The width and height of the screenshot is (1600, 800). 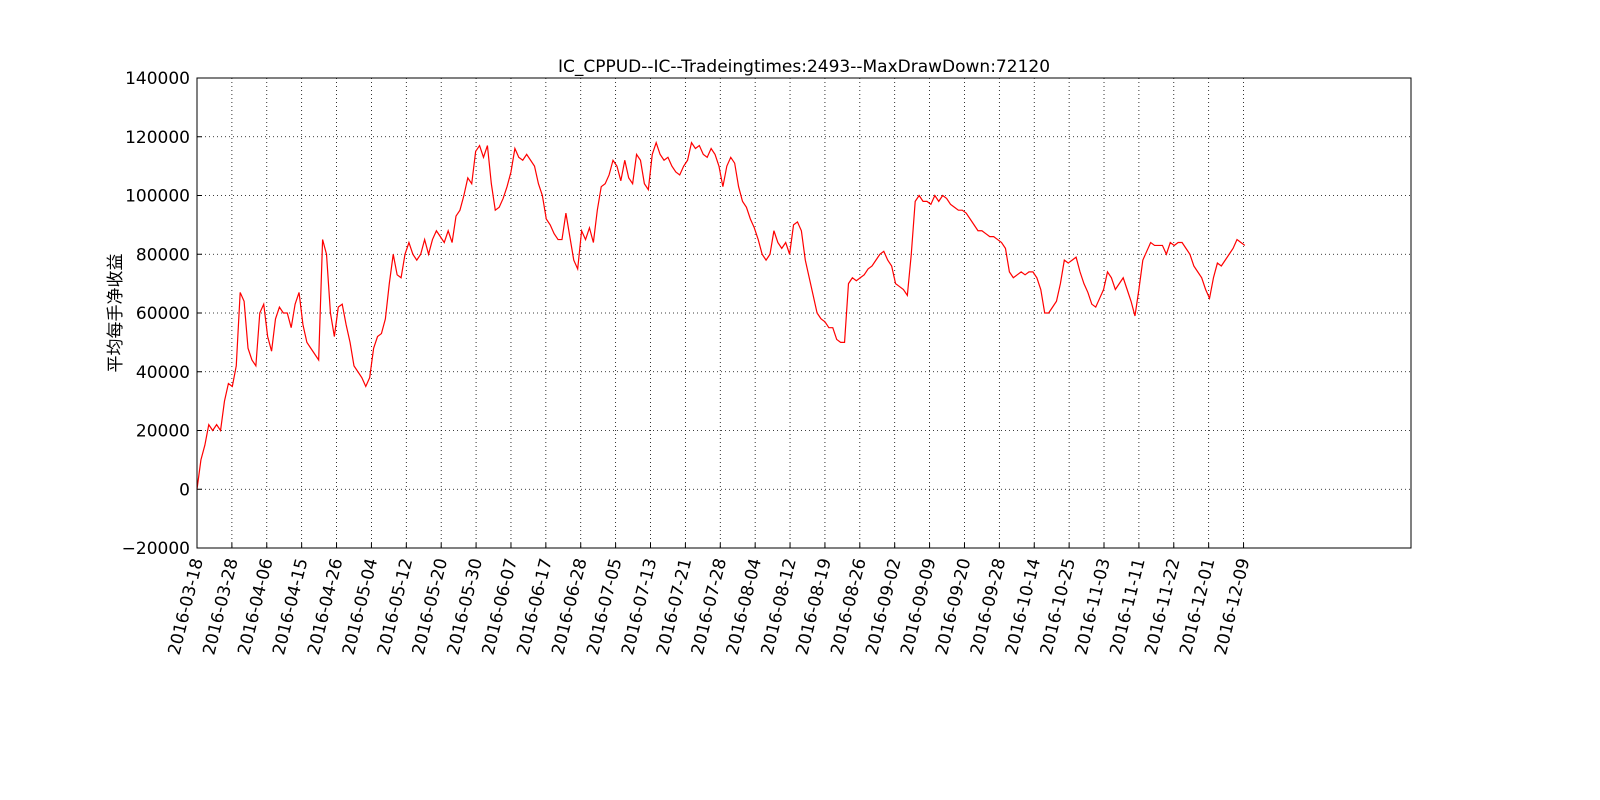 What do you see at coordinates (157, 197) in the screenshot?
I see `y-tick-label: 100000` at bounding box center [157, 197].